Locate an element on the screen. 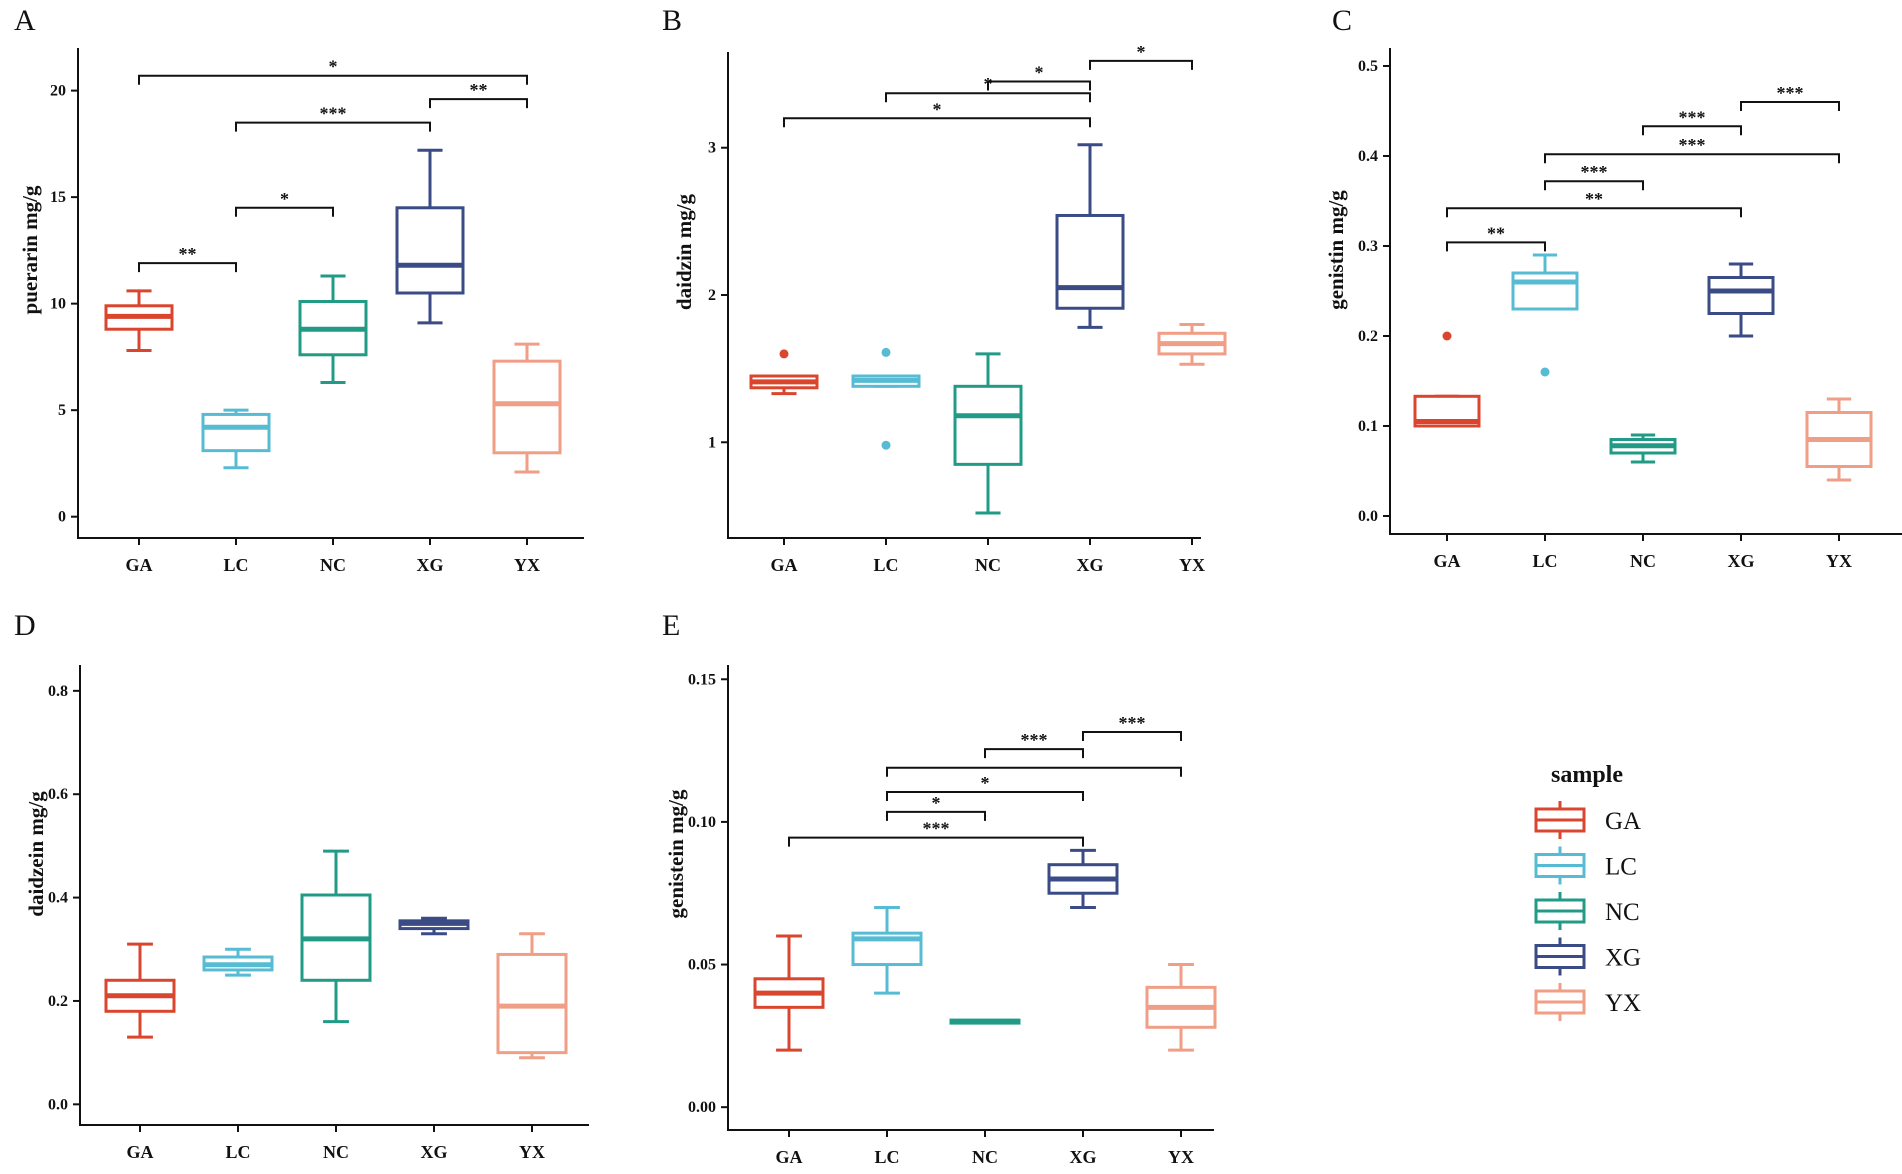  y-tick-label: 20 is located at coordinates (58, 91).